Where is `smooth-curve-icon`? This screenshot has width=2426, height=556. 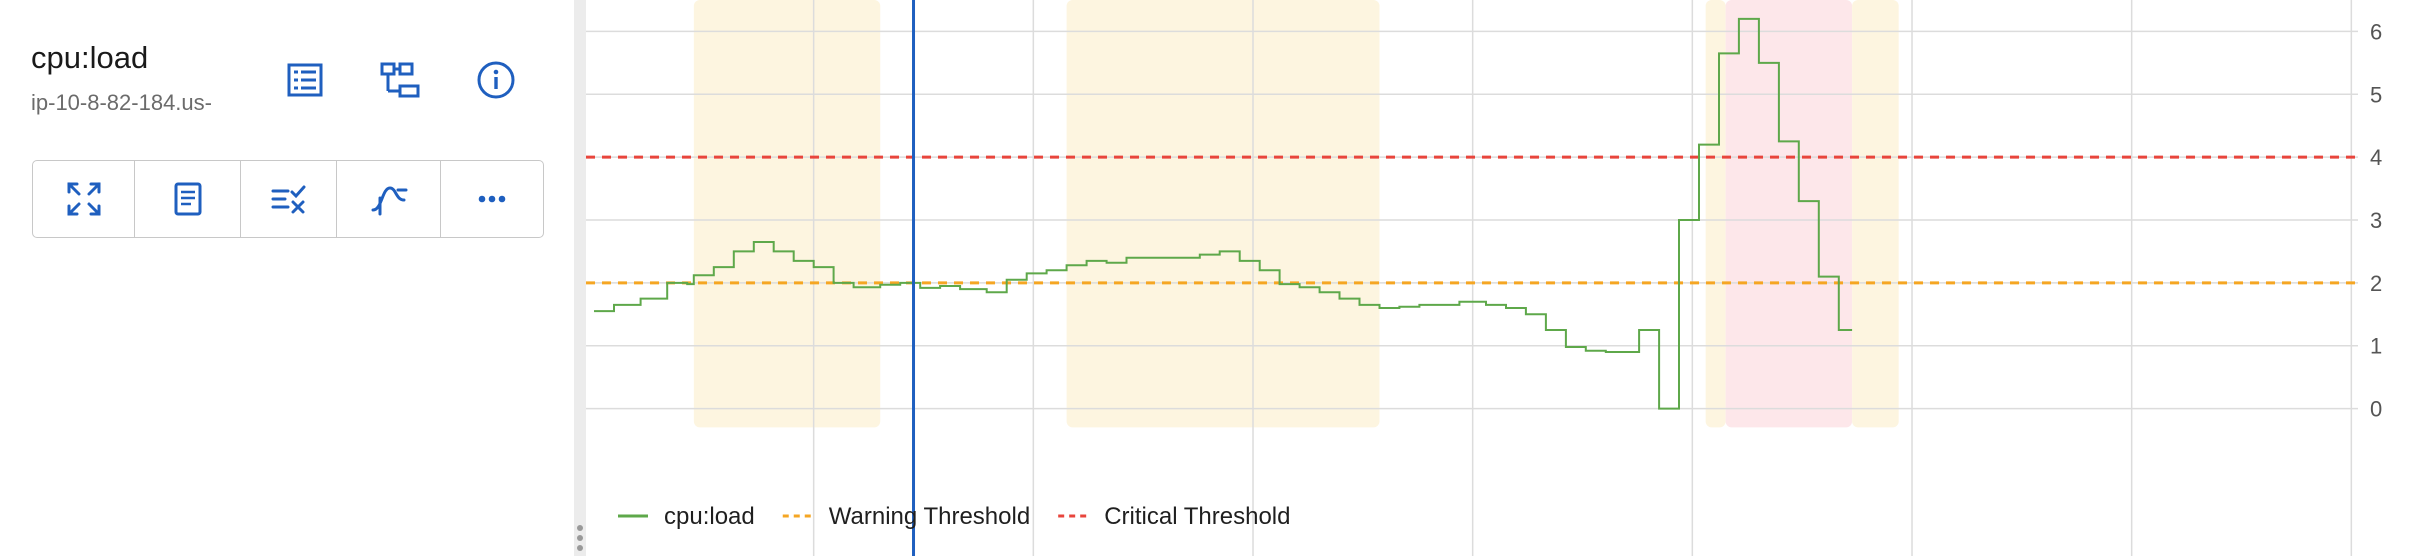 smooth-curve-icon is located at coordinates (389, 201).